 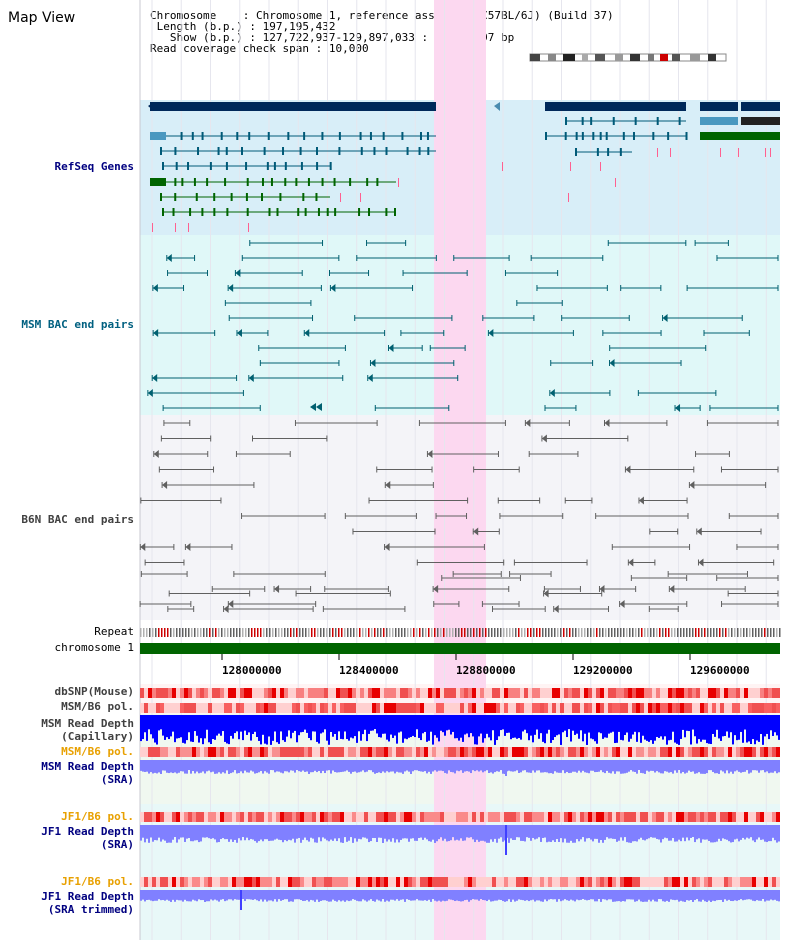 What do you see at coordinates (87, 896) in the screenshot?
I see `track-label-jf1-depth-trim: JF1 Read Depth` at bounding box center [87, 896].